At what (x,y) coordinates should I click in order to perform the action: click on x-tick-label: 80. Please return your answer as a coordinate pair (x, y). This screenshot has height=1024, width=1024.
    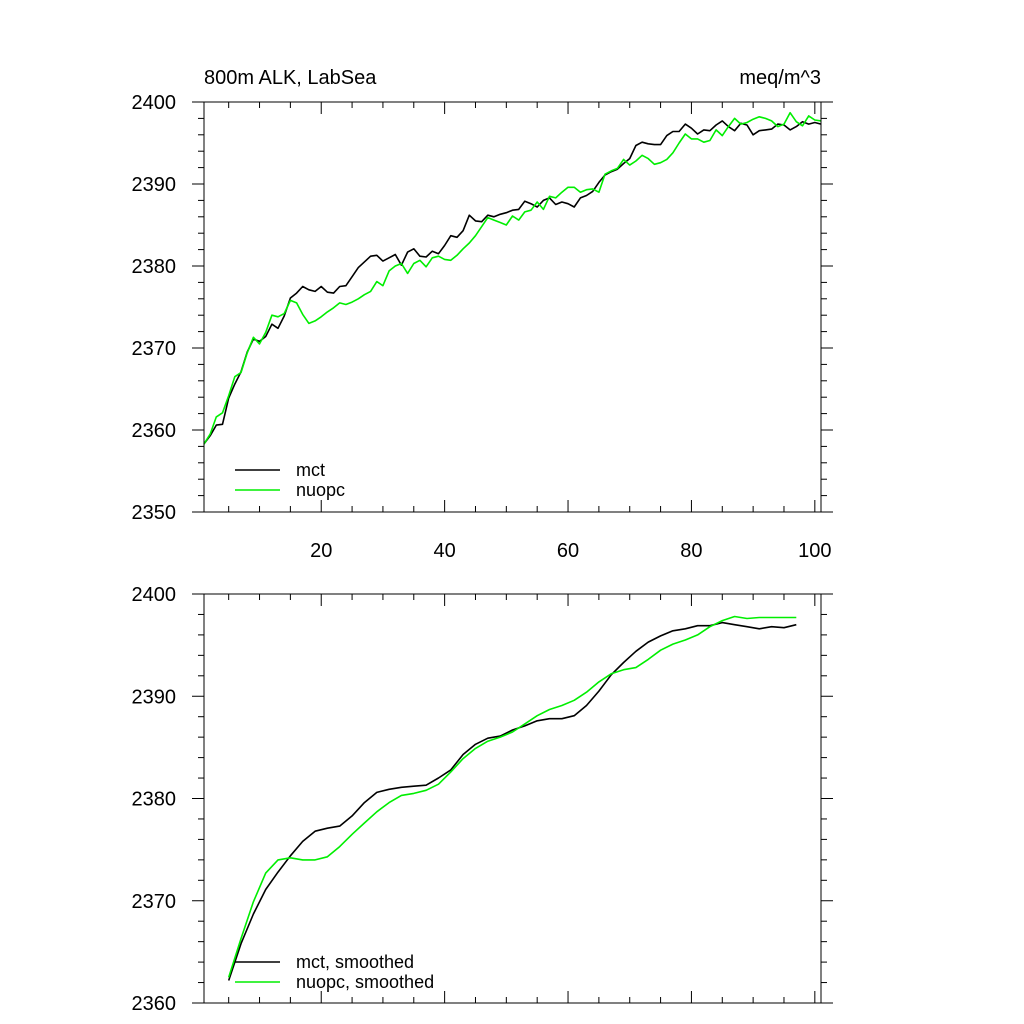
    Looking at the image, I should click on (691, 551).